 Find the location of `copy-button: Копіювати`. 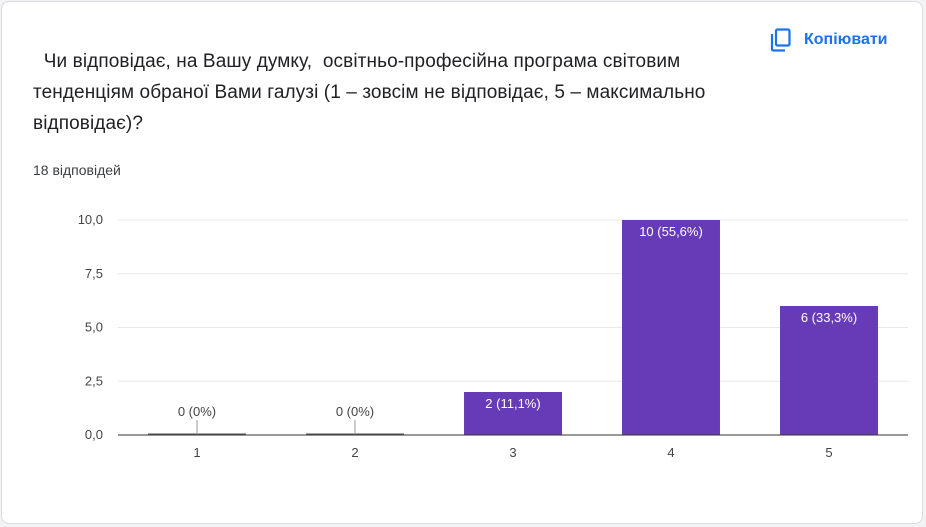

copy-button: Копіювати is located at coordinates (829, 40).